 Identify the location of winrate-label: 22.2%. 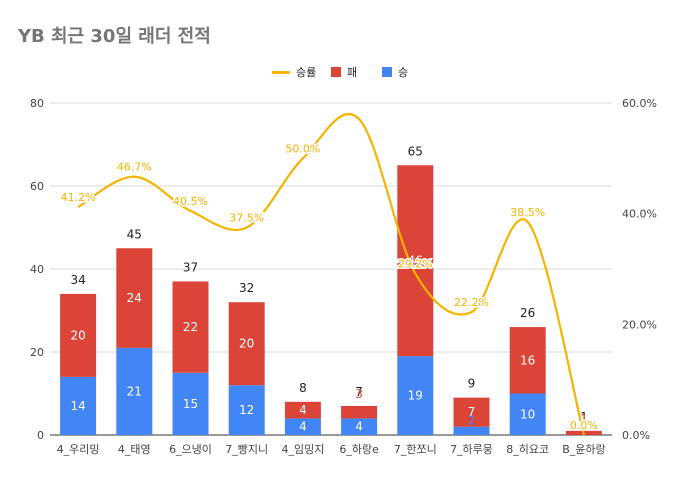
(471, 302).